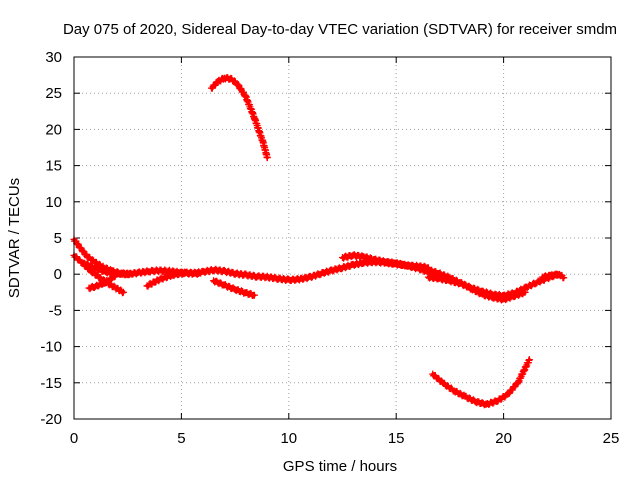 Image resolution: width=640 pixels, height=480 pixels. I want to click on x-tick-label: 20, so click(503, 438).